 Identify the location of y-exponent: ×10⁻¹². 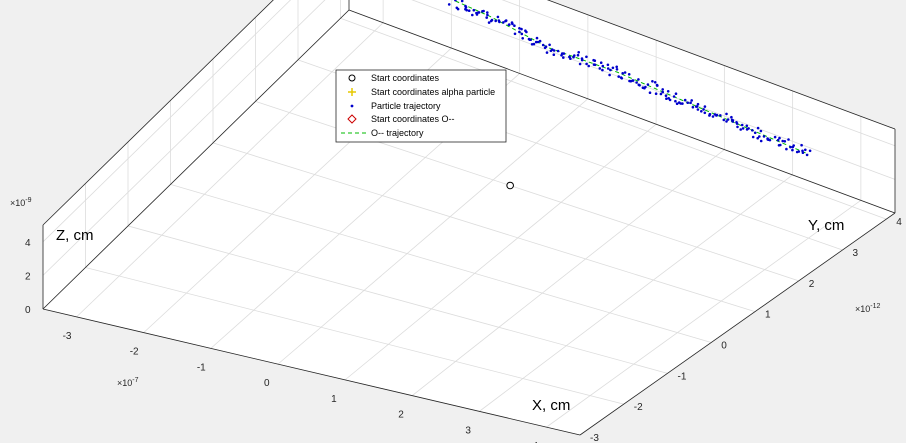
(868, 308).